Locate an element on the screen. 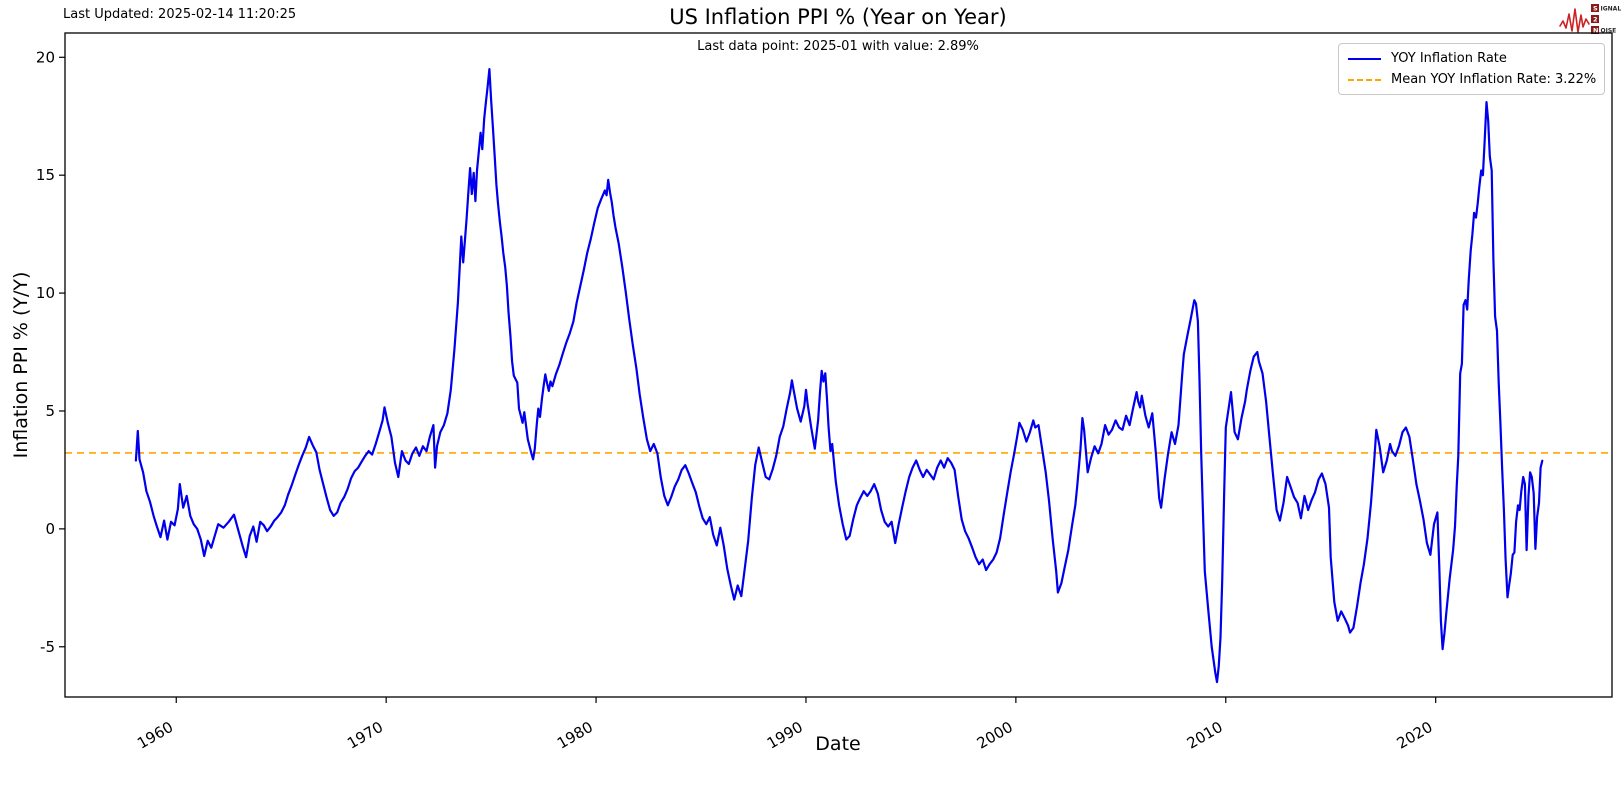 This screenshot has height=790, width=1624. solid-line-sample-icon is located at coordinates (1364, 58).